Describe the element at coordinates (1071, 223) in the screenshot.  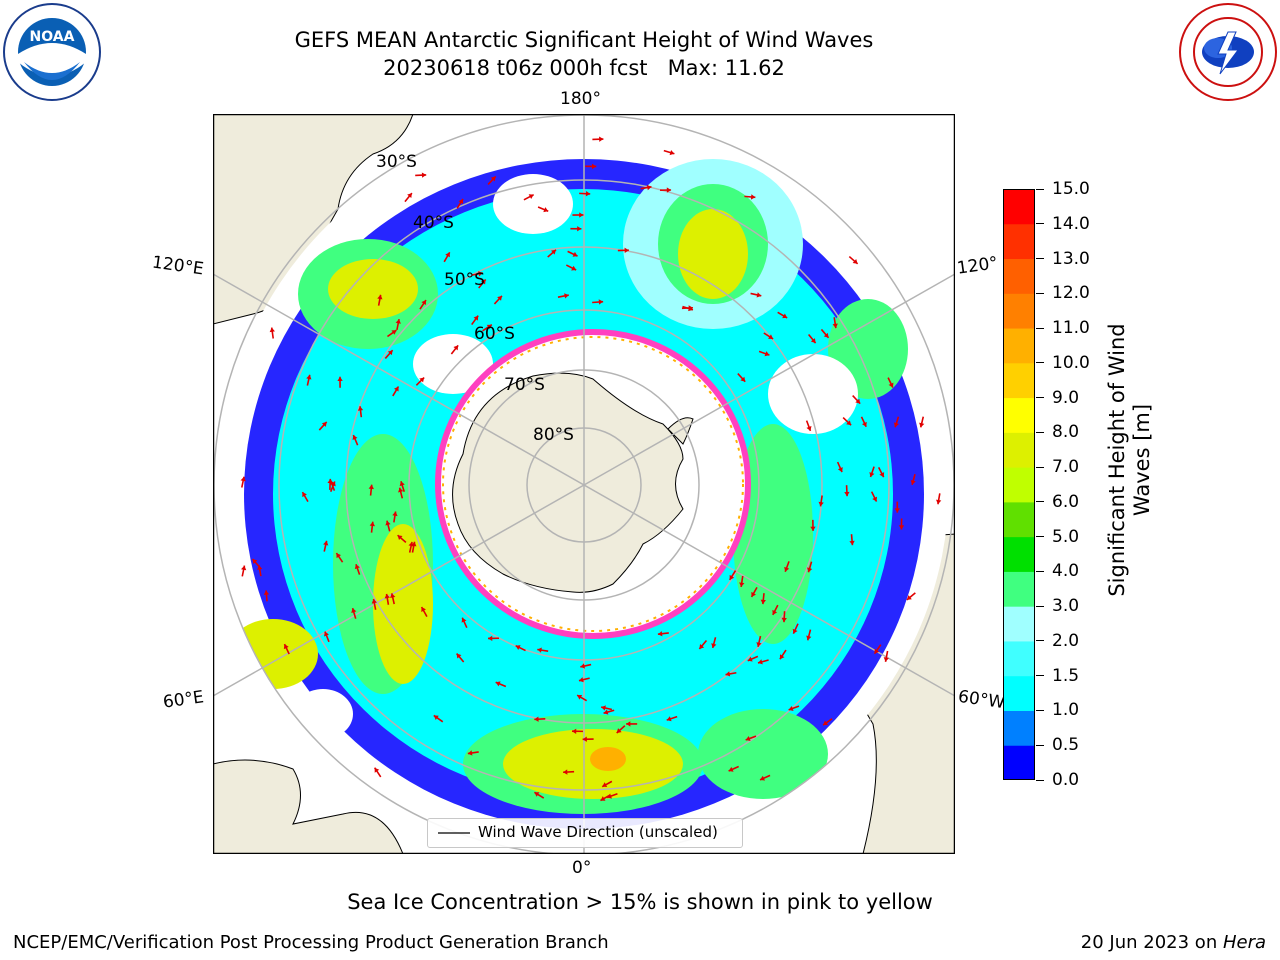
I see `colorbar-tick-label: 14.0` at that location.